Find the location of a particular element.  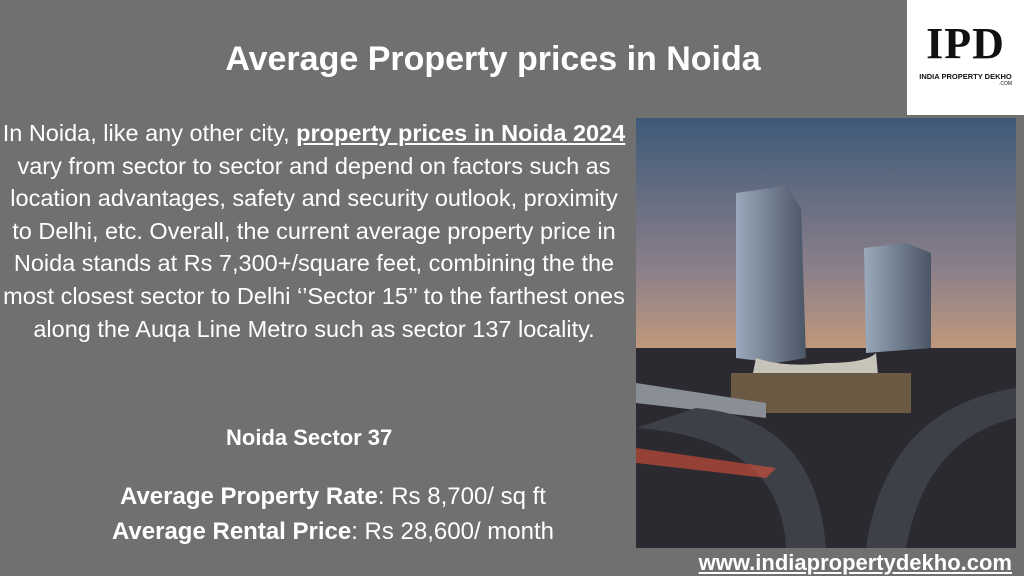

stat-row: Average Property Rate: Rs 8,700/ sq ft is located at coordinates (333, 497).